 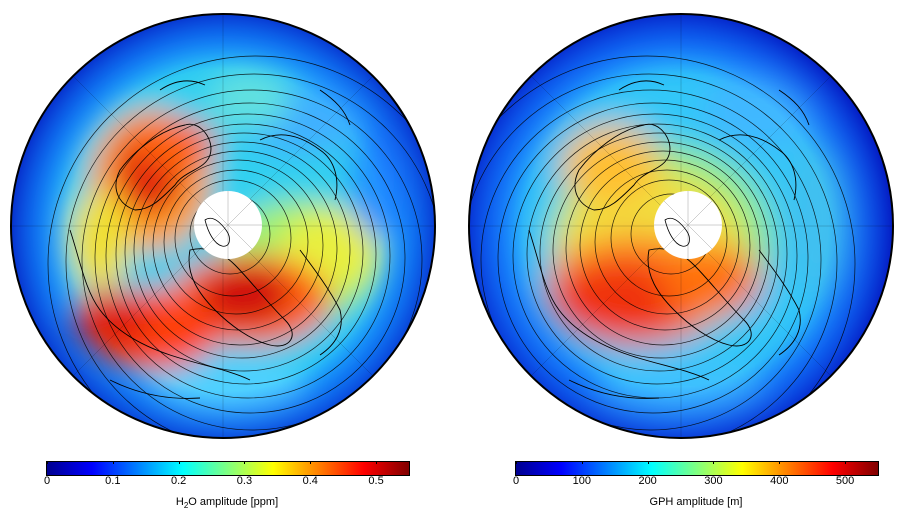 What do you see at coordinates (376, 481) in the screenshot?
I see `h2o-tick-label: 0.5` at bounding box center [376, 481].